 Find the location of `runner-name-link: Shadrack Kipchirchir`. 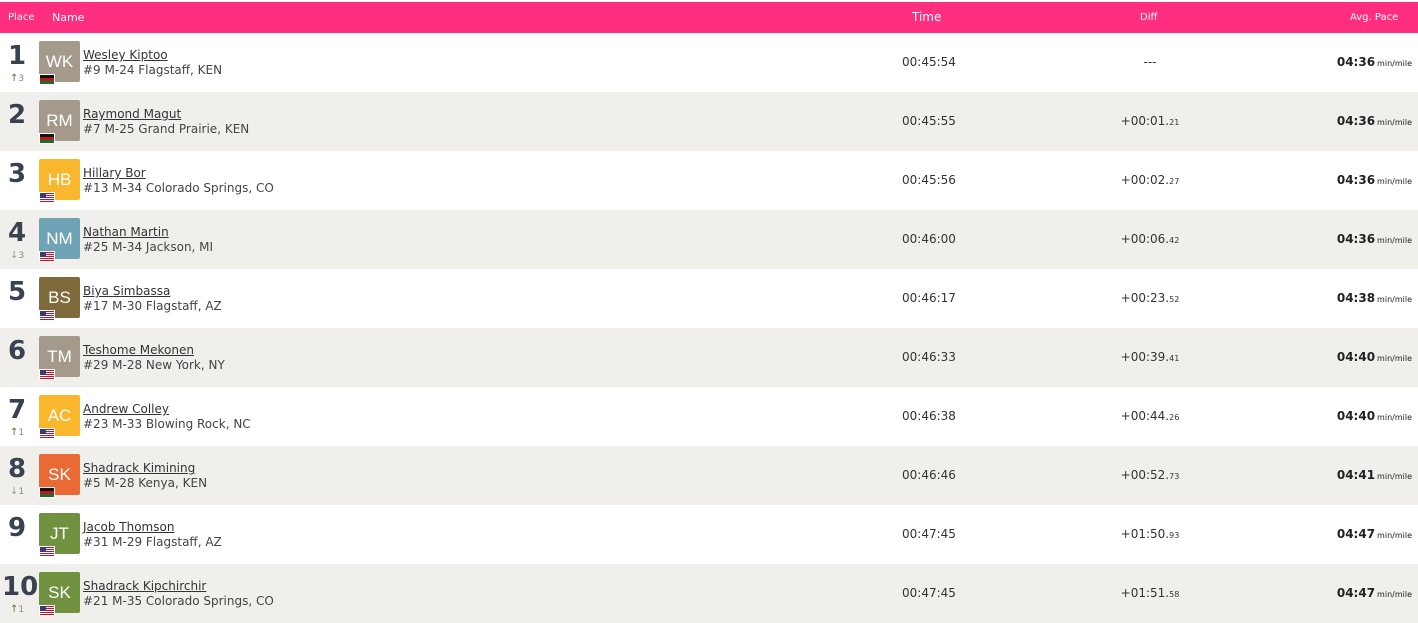

runner-name-link: Shadrack Kipchirchir is located at coordinates (145, 586).